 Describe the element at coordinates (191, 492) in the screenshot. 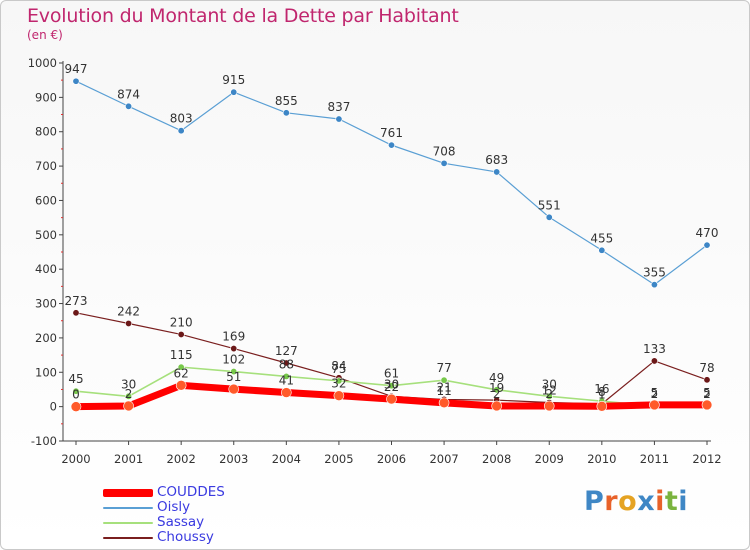

I see `legend-label: COUDDES` at that location.